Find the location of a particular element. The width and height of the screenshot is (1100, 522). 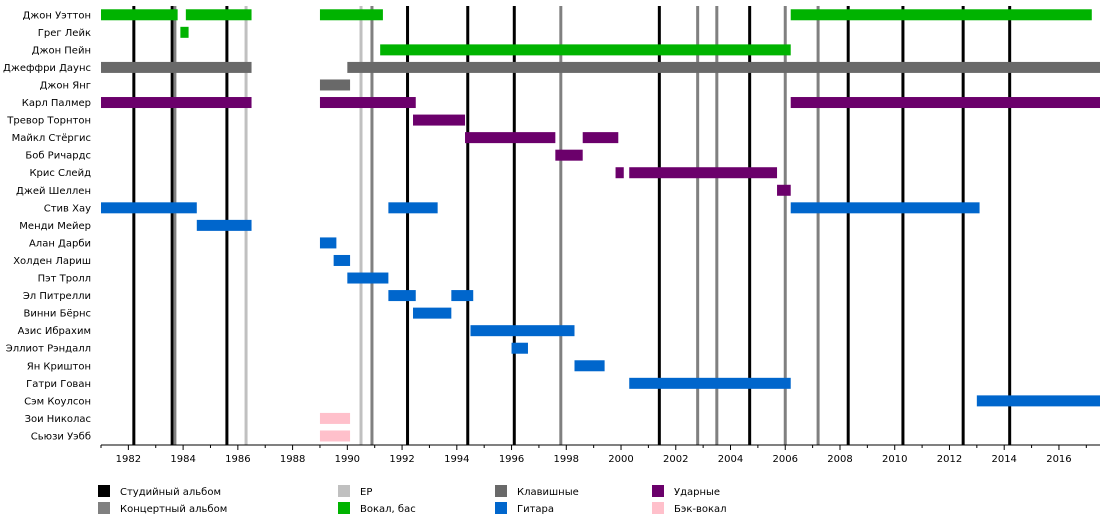

legend-swatch-guitar is located at coordinates (501, 508).